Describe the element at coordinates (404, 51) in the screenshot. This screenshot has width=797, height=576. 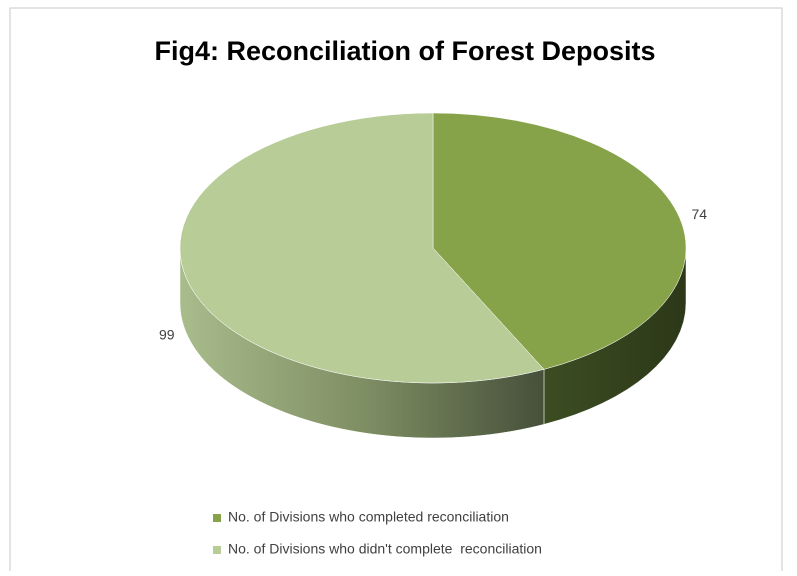
I see `chart-title: Fig4: Reconciliation of Forest Deposits` at that location.